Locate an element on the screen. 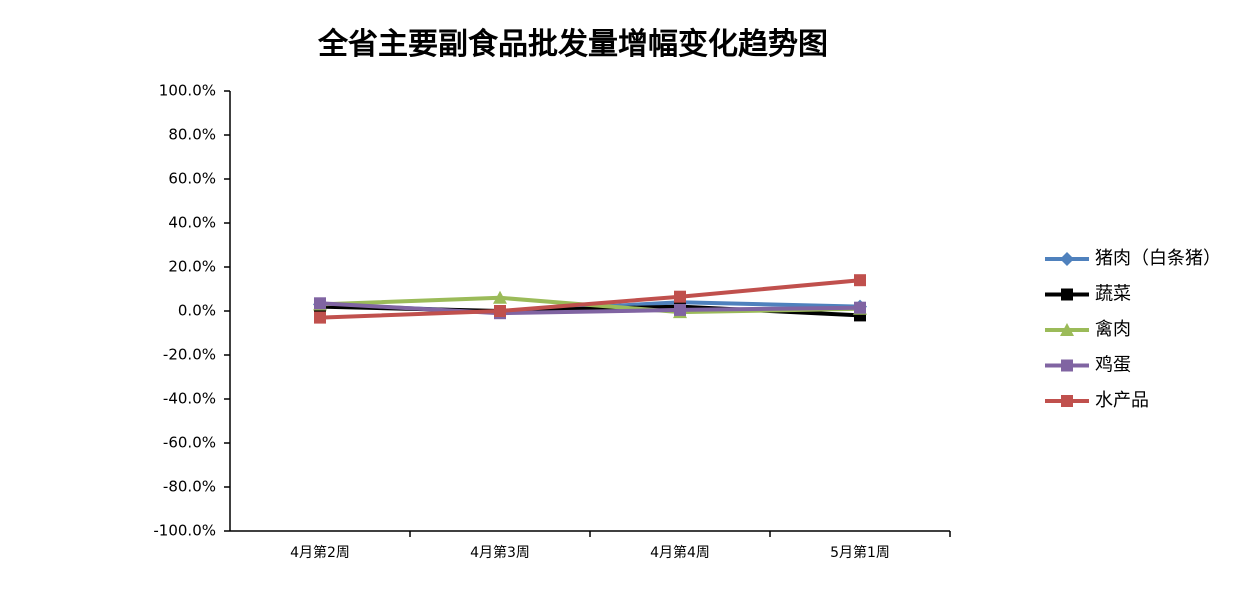 The width and height of the screenshot is (1252, 590). y-tick-label: 60.0% is located at coordinates (192, 179).